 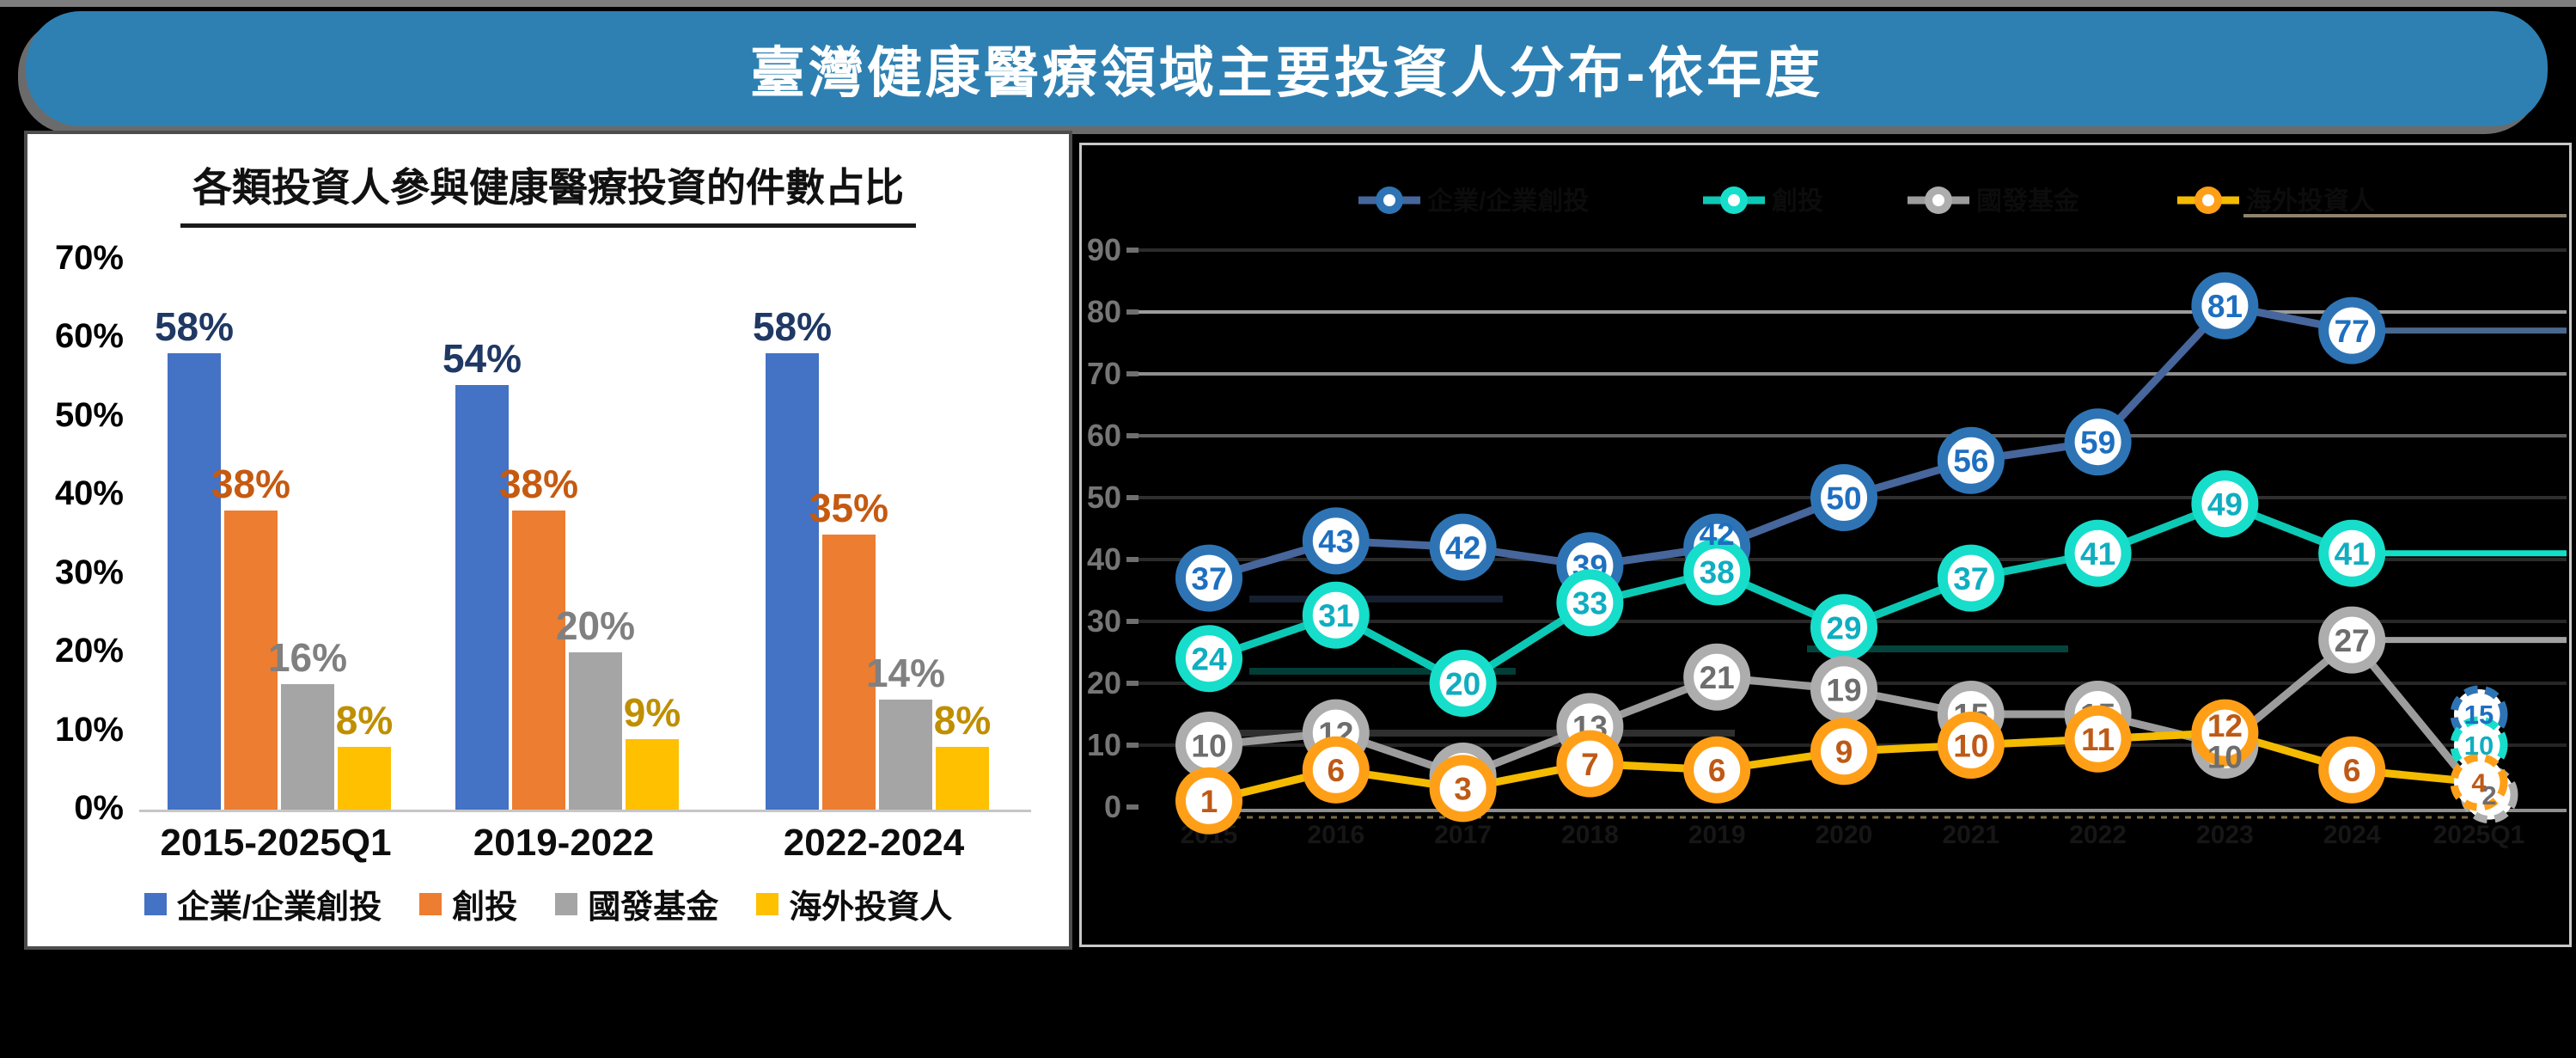 I want to click on data-point-overseas-investors-2018, so click(x=1590, y=764).